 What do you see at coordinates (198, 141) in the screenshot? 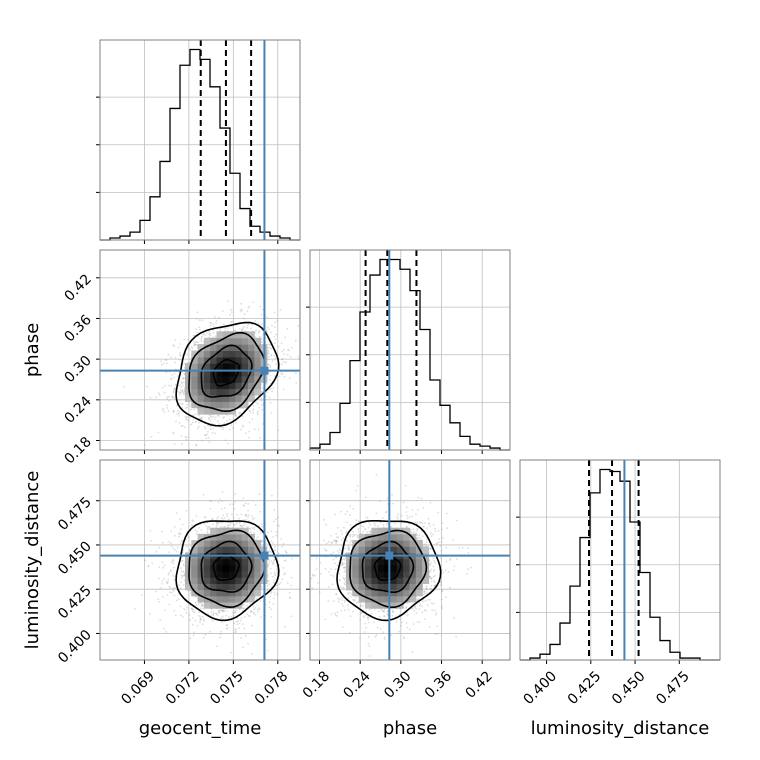
I see `histogram-panel-geocent-time` at bounding box center [198, 141].